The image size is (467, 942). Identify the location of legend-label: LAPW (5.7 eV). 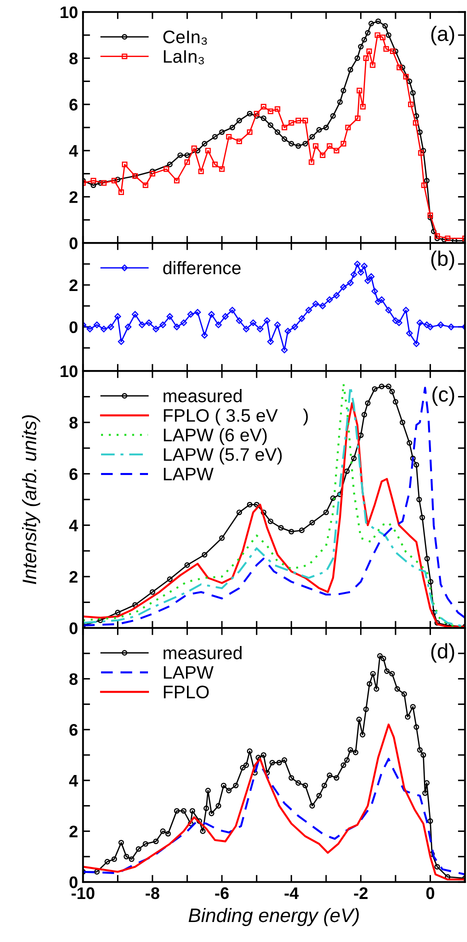
(223, 456).